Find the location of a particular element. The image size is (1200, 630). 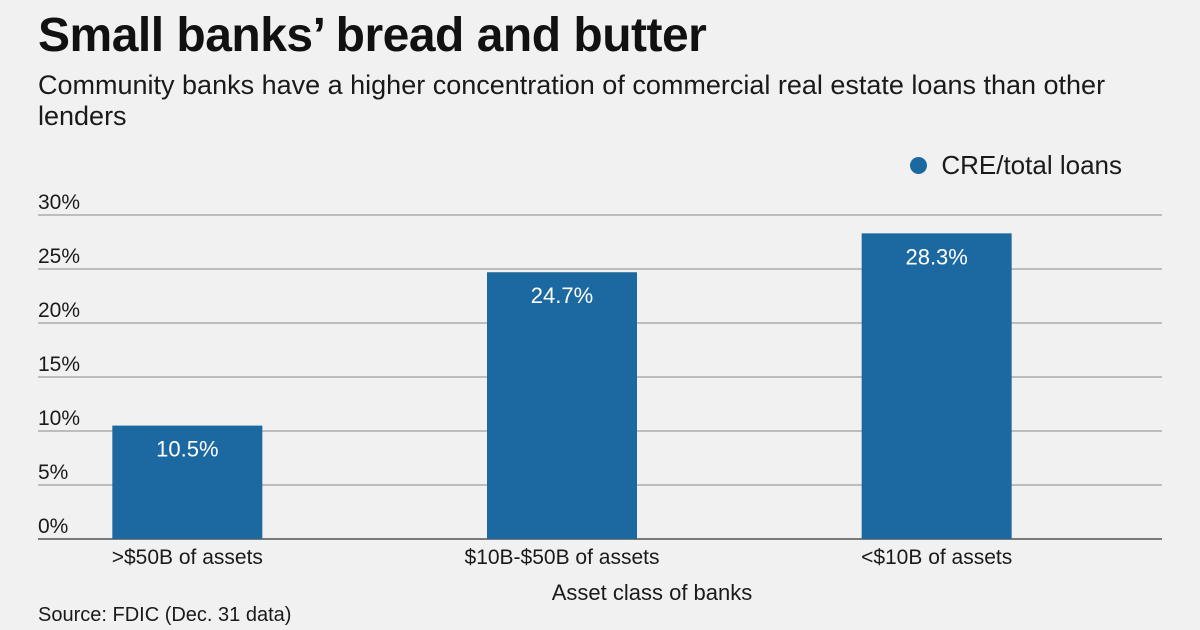

data-label: 10.5% is located at coordinates (187, 449).